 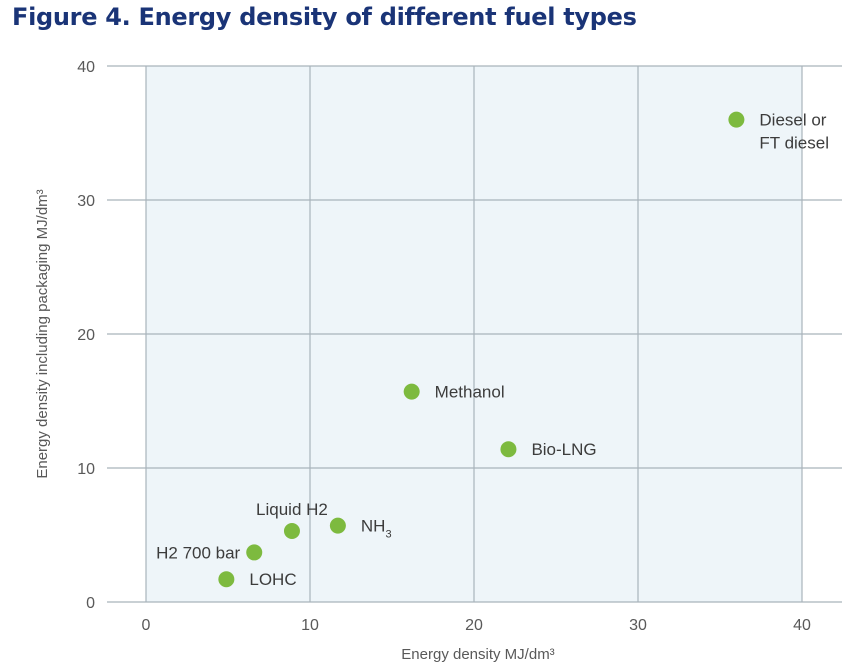 I want to click on point-label: Liquid H2, so click(x=292, y=509).